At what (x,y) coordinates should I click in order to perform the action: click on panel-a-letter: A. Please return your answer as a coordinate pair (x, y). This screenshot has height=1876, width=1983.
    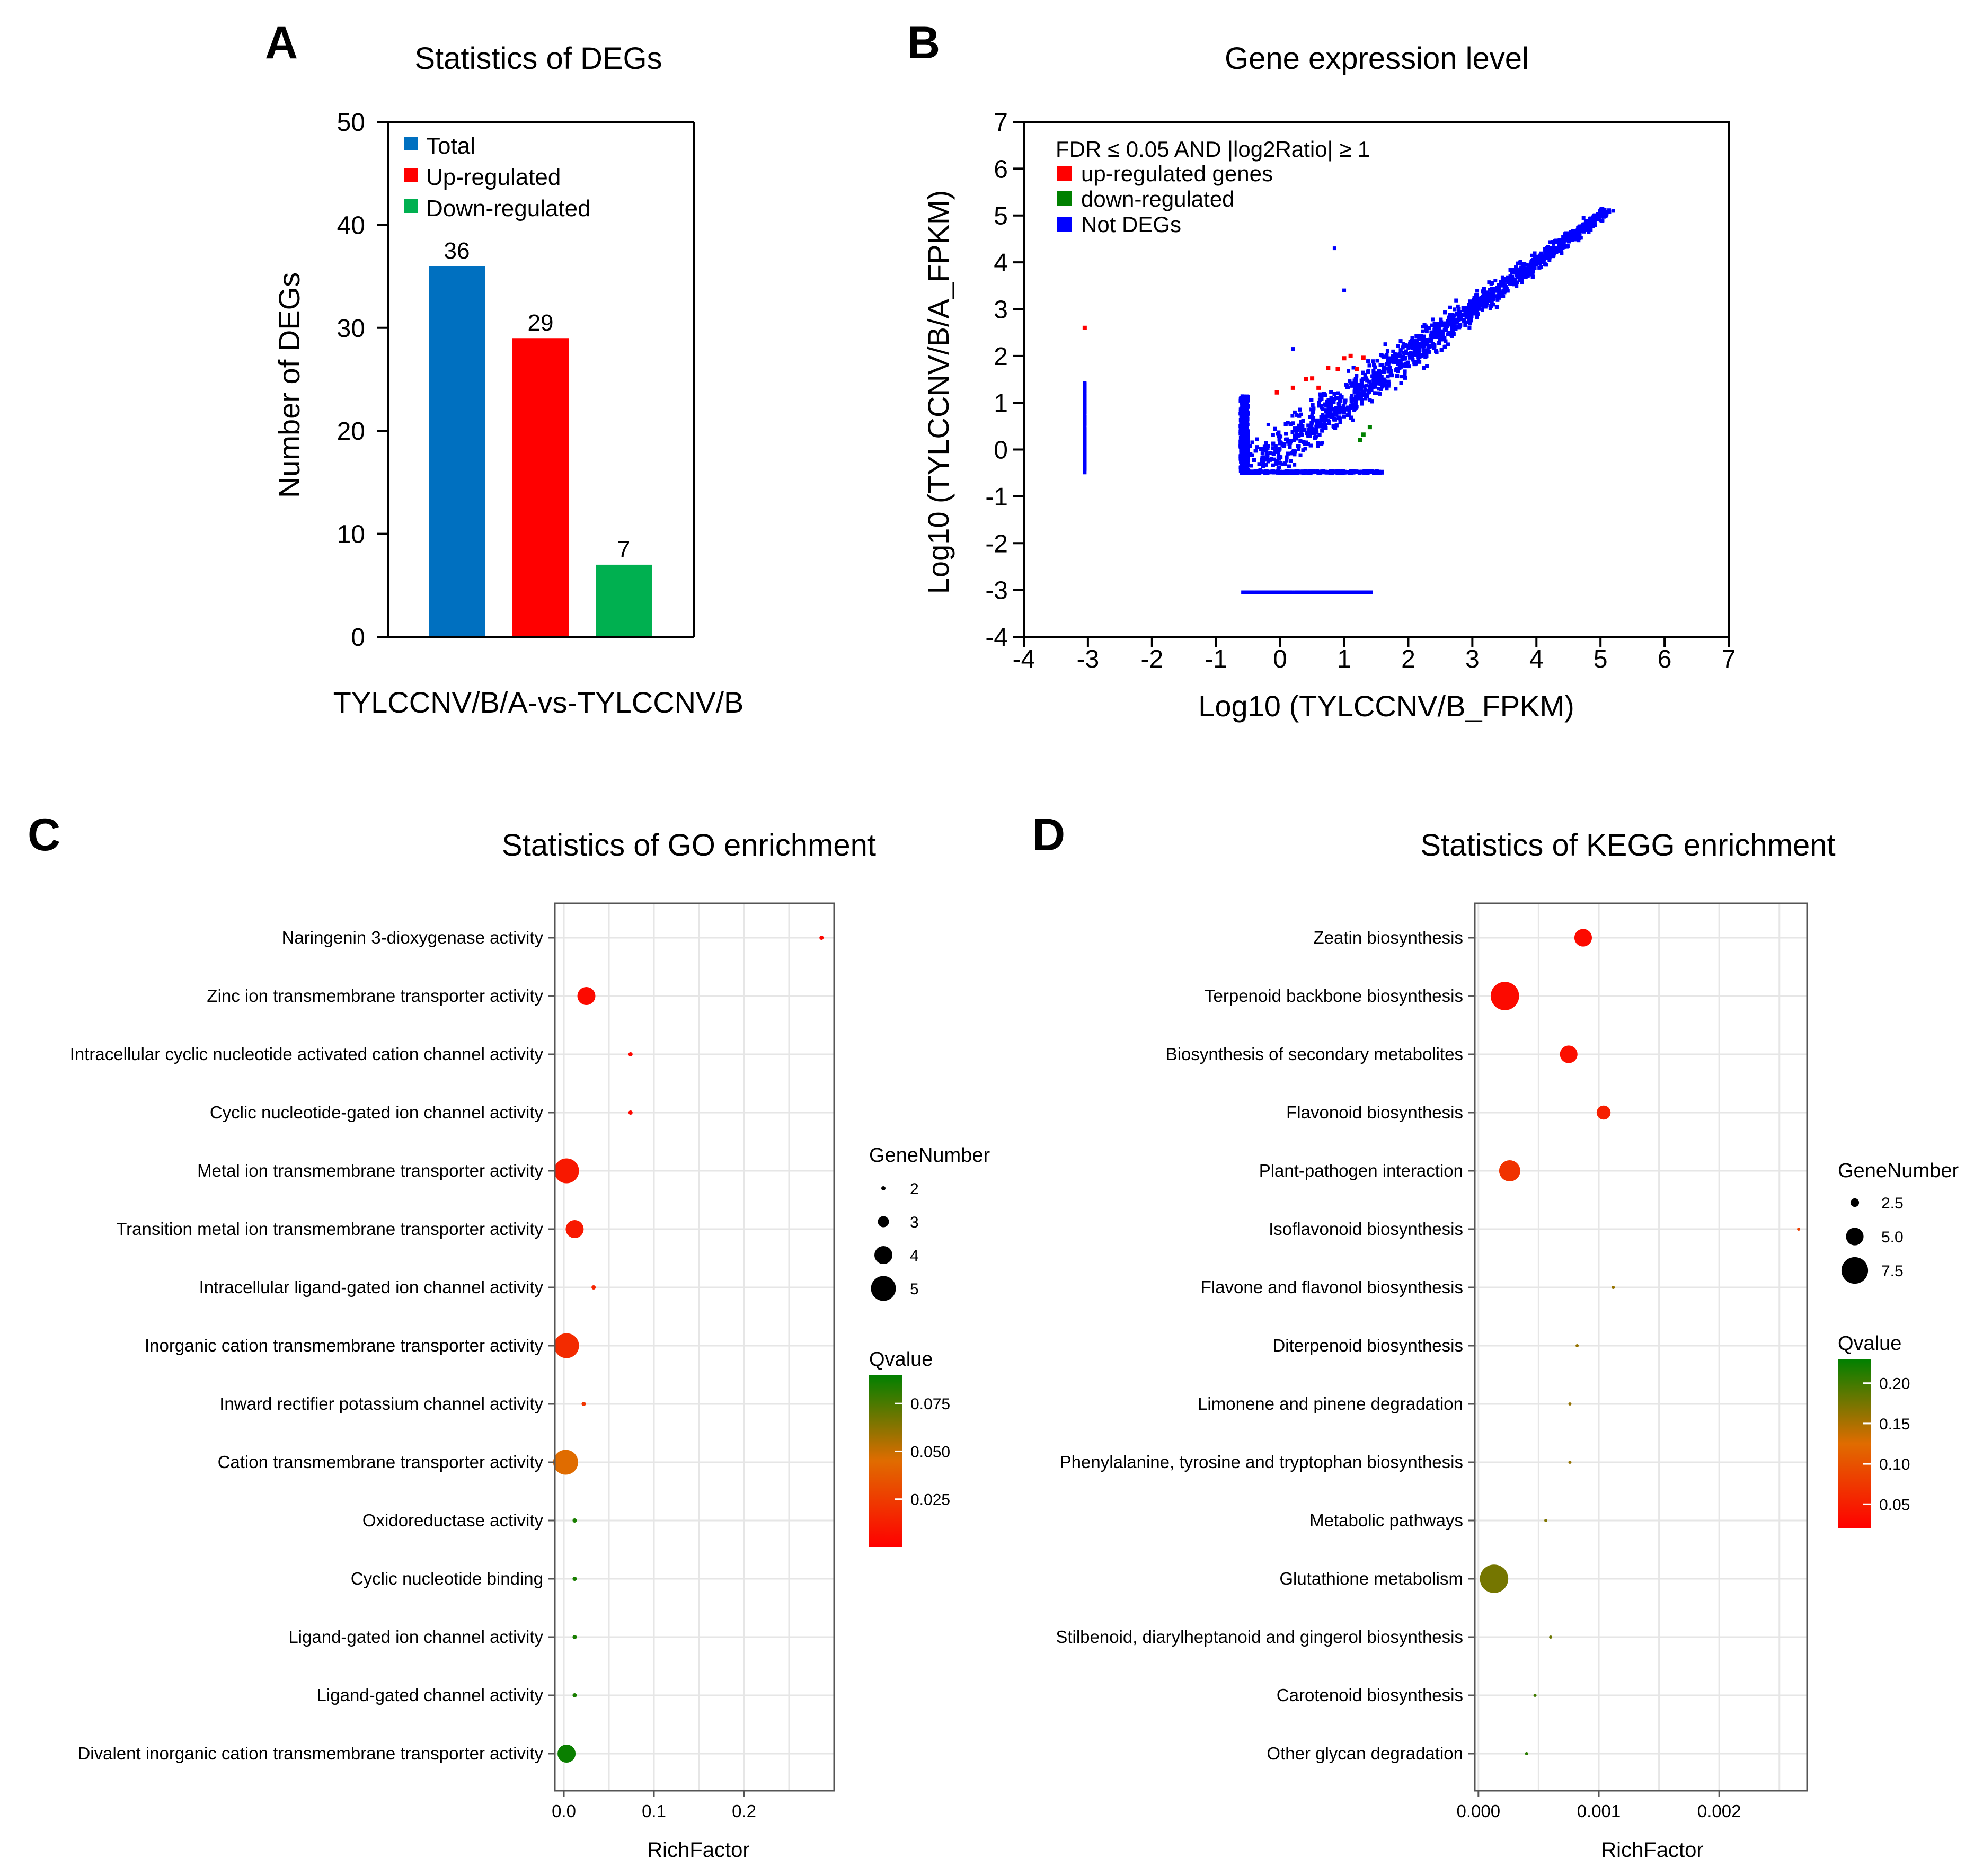
    Looking at the image, I should click on (281, 42).